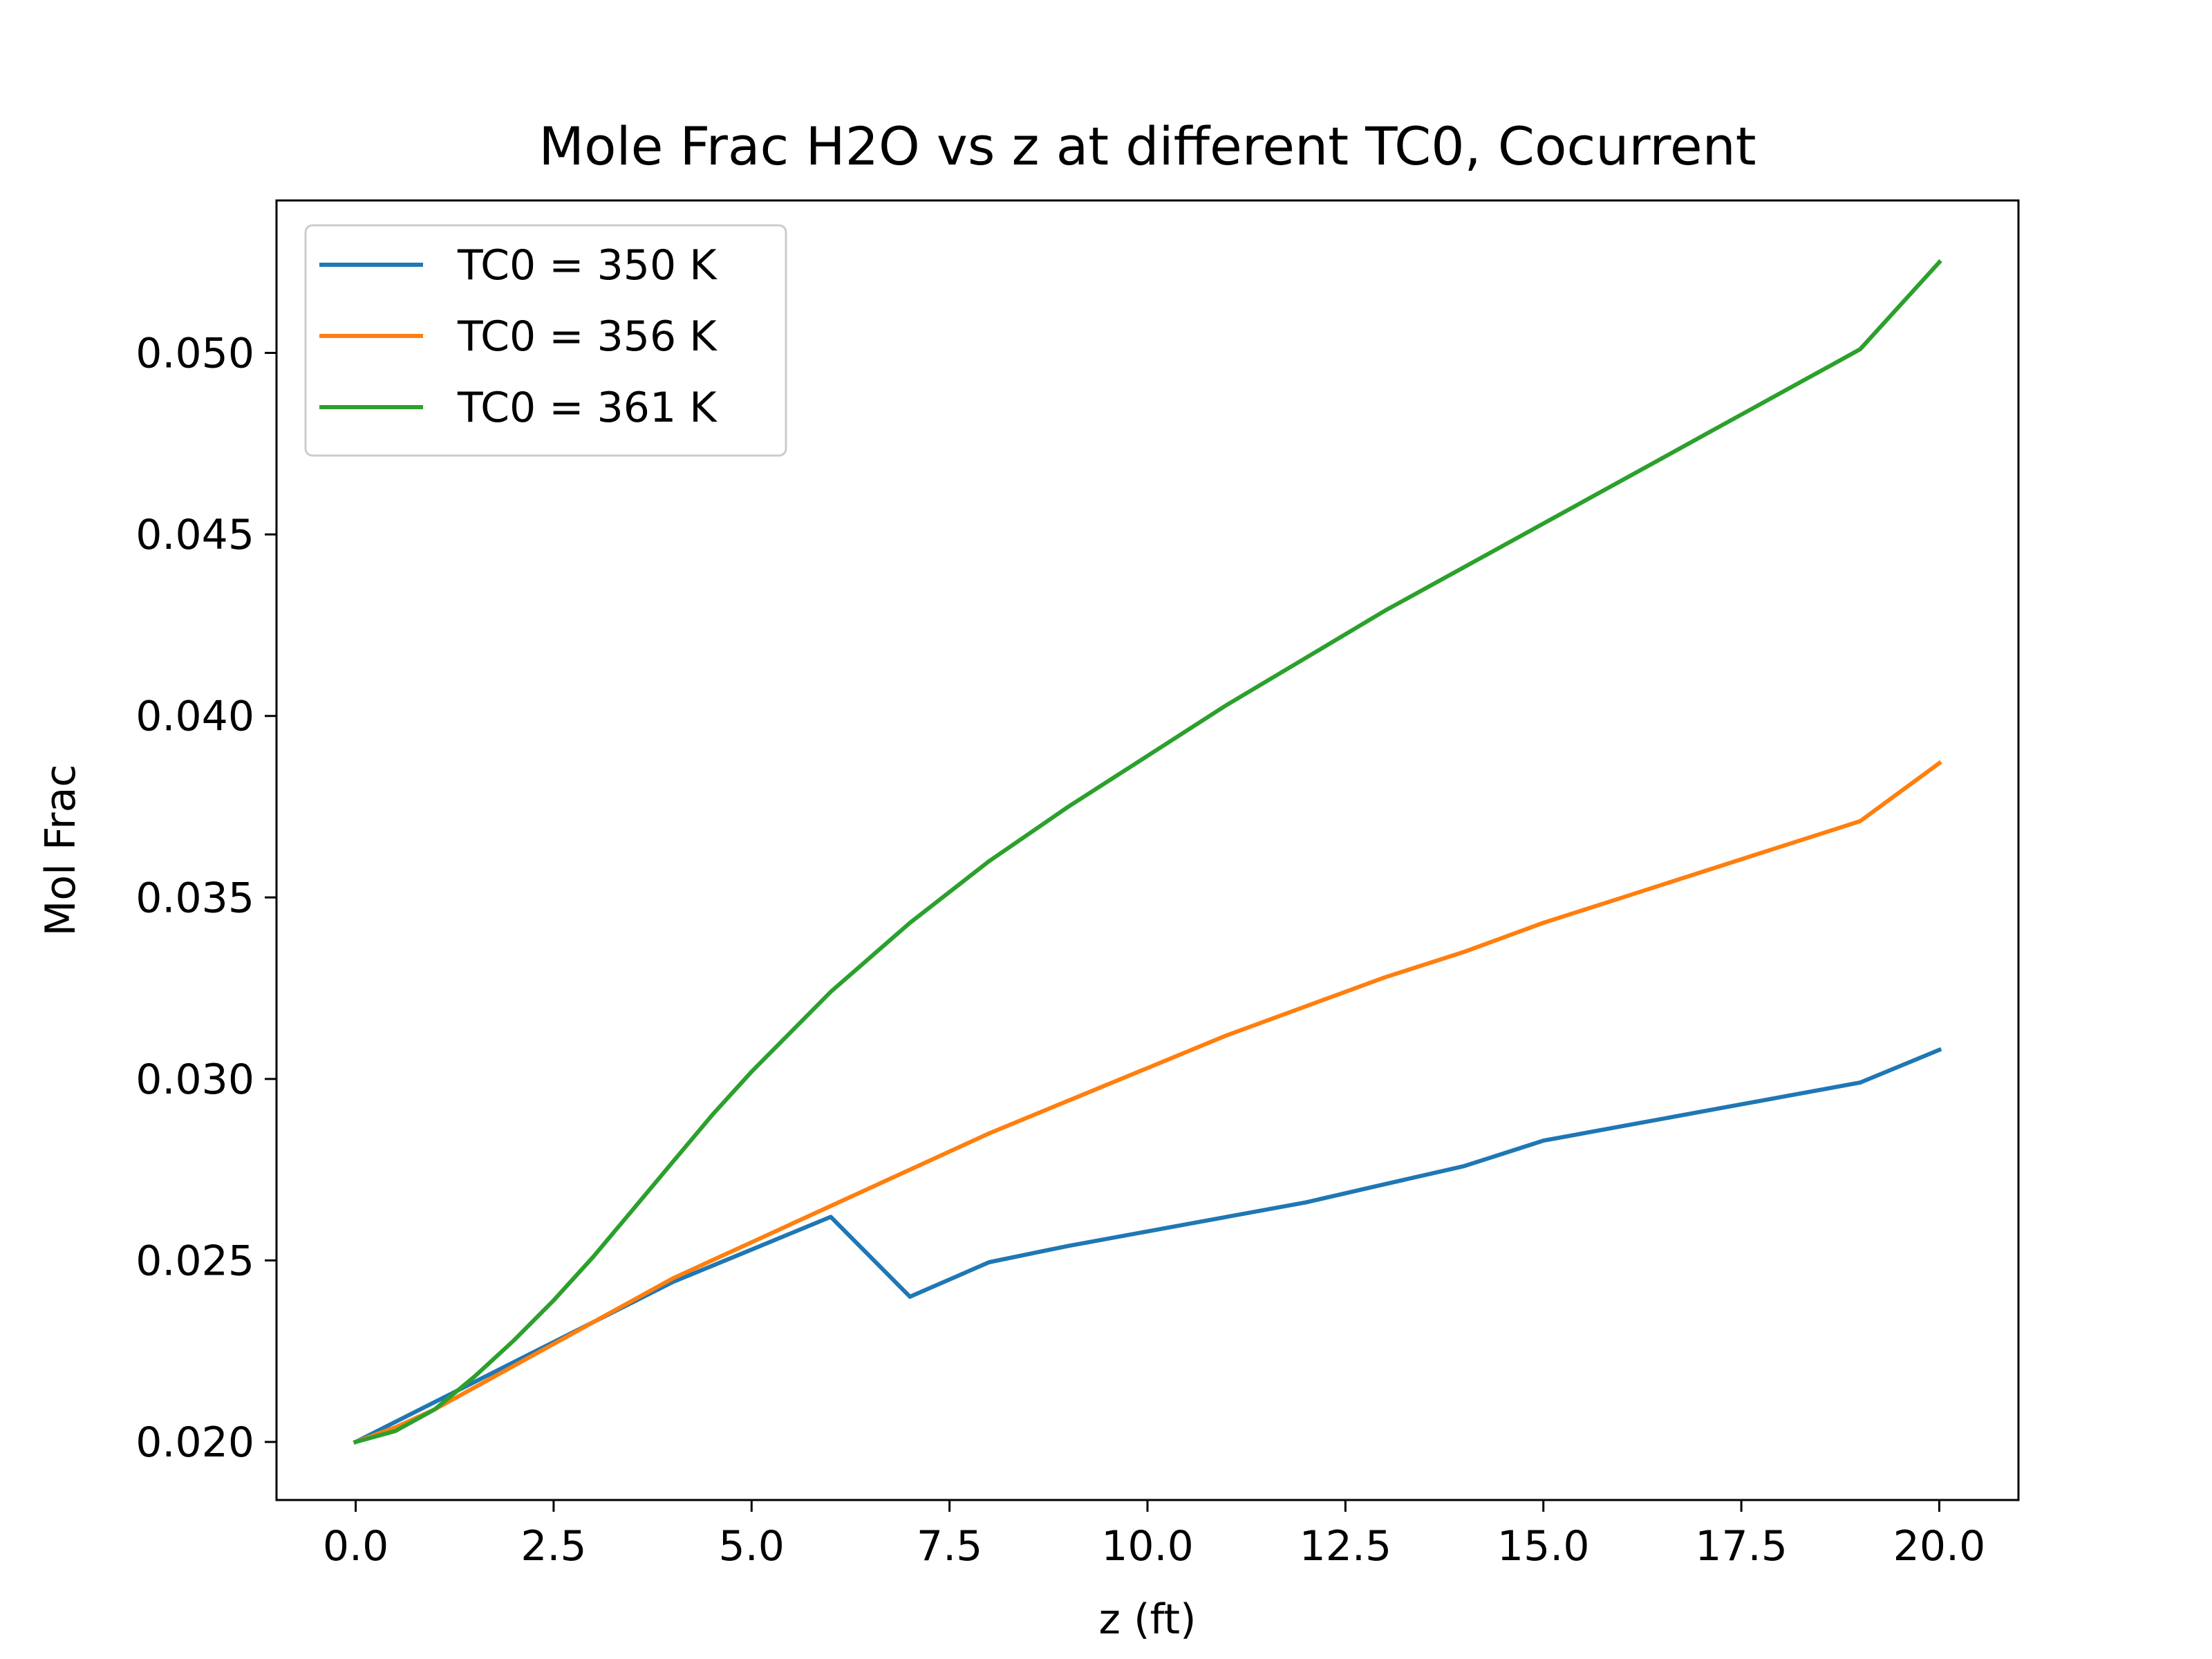  I want to click on y-tick-label: 0.030, so click(194, 1080).